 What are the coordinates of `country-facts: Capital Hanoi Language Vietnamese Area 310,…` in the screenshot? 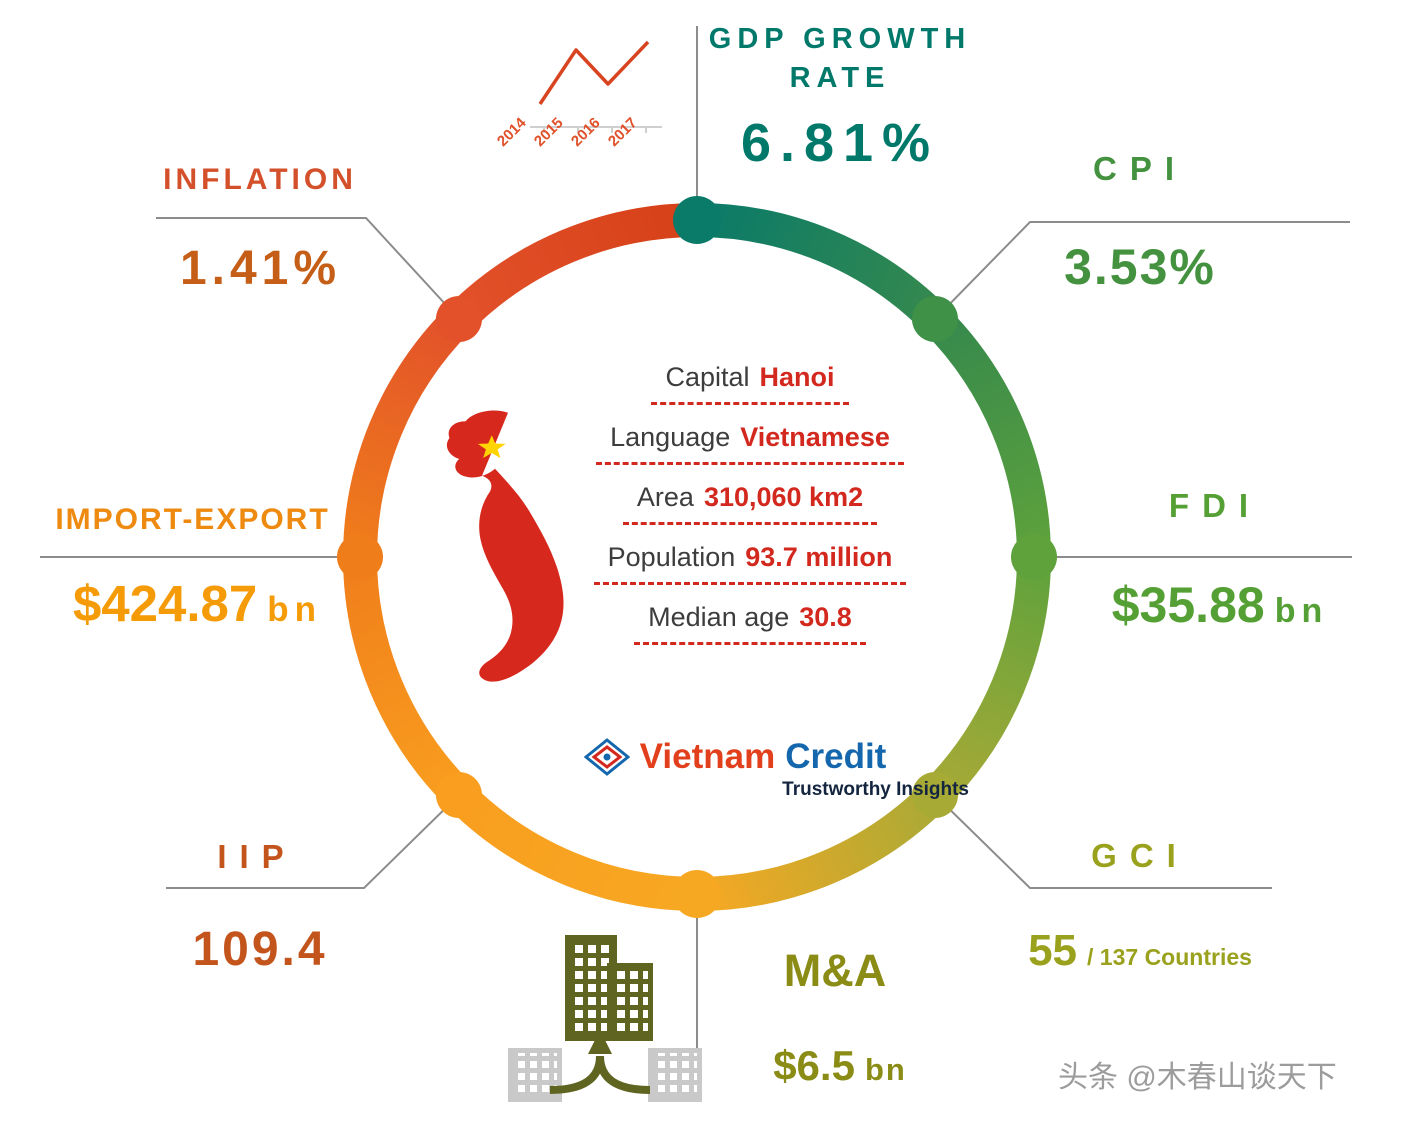 It's located at (750, 503).